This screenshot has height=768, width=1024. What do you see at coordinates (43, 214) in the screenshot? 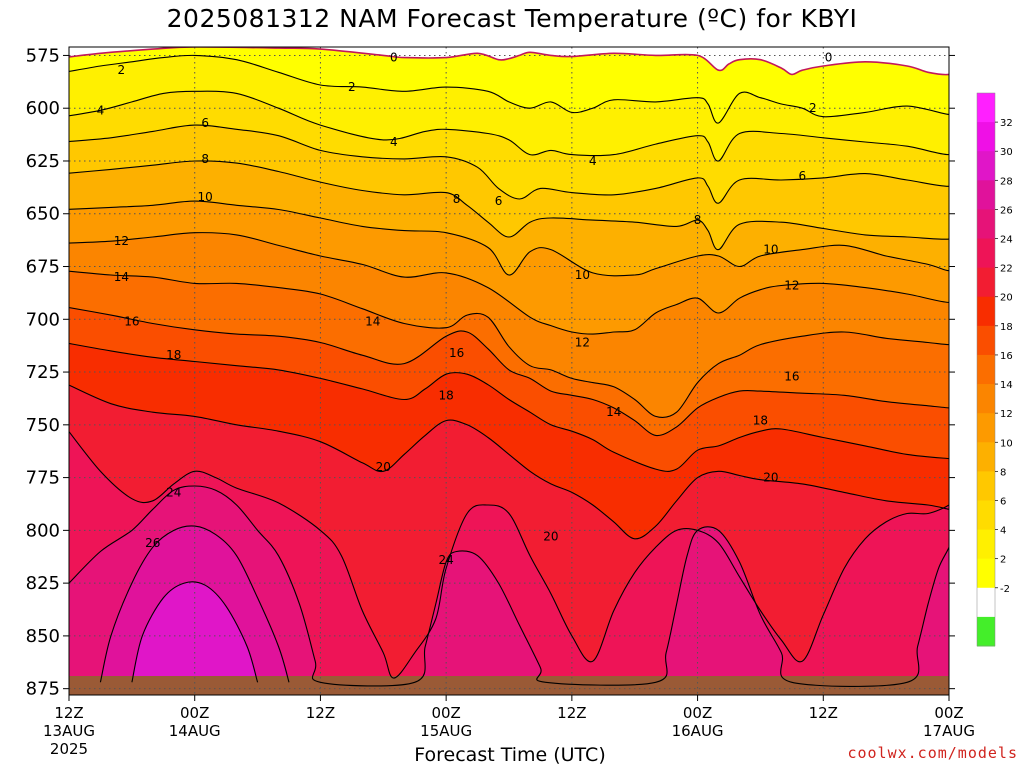
I see `y-tick-label: 650` at bounding box center [43, 214].